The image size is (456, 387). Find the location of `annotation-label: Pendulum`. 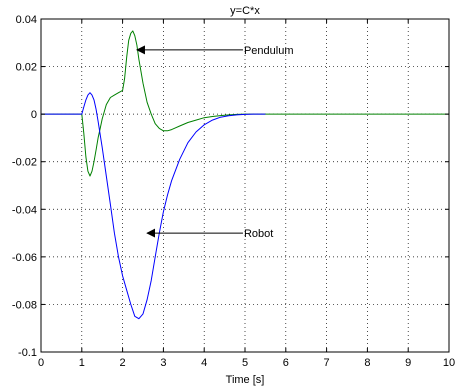

annotation-label: Pendulum is located at coordinates (269, 51).